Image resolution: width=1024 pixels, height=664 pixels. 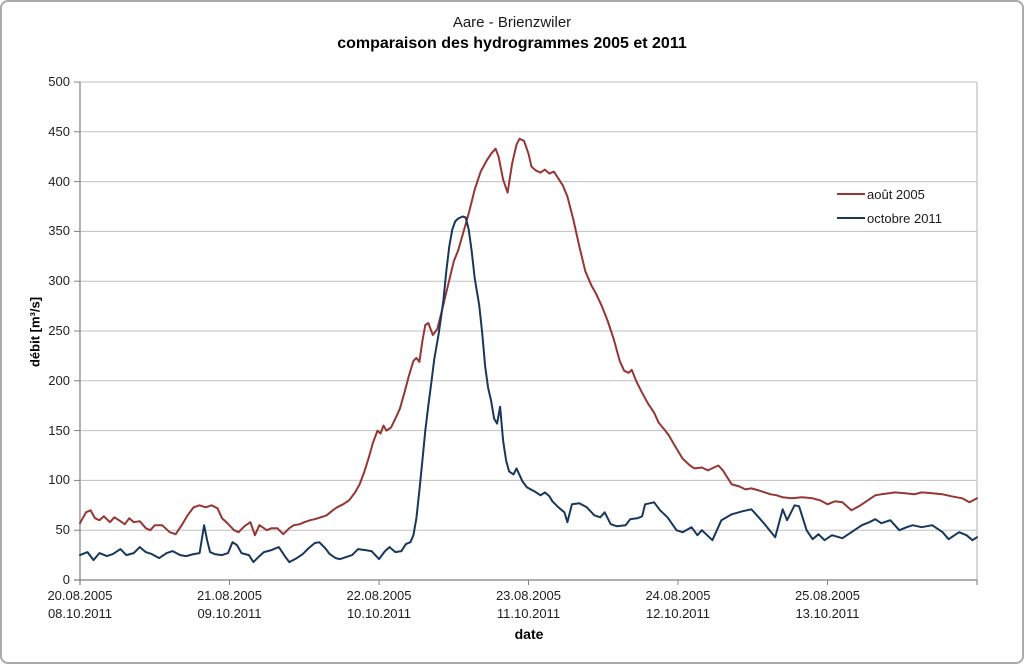 What do you see at coordinates (528, 613) in the screenshot?
I see `x-tick-date-2011: 11.10.2011` at bounding box center [528, 613].